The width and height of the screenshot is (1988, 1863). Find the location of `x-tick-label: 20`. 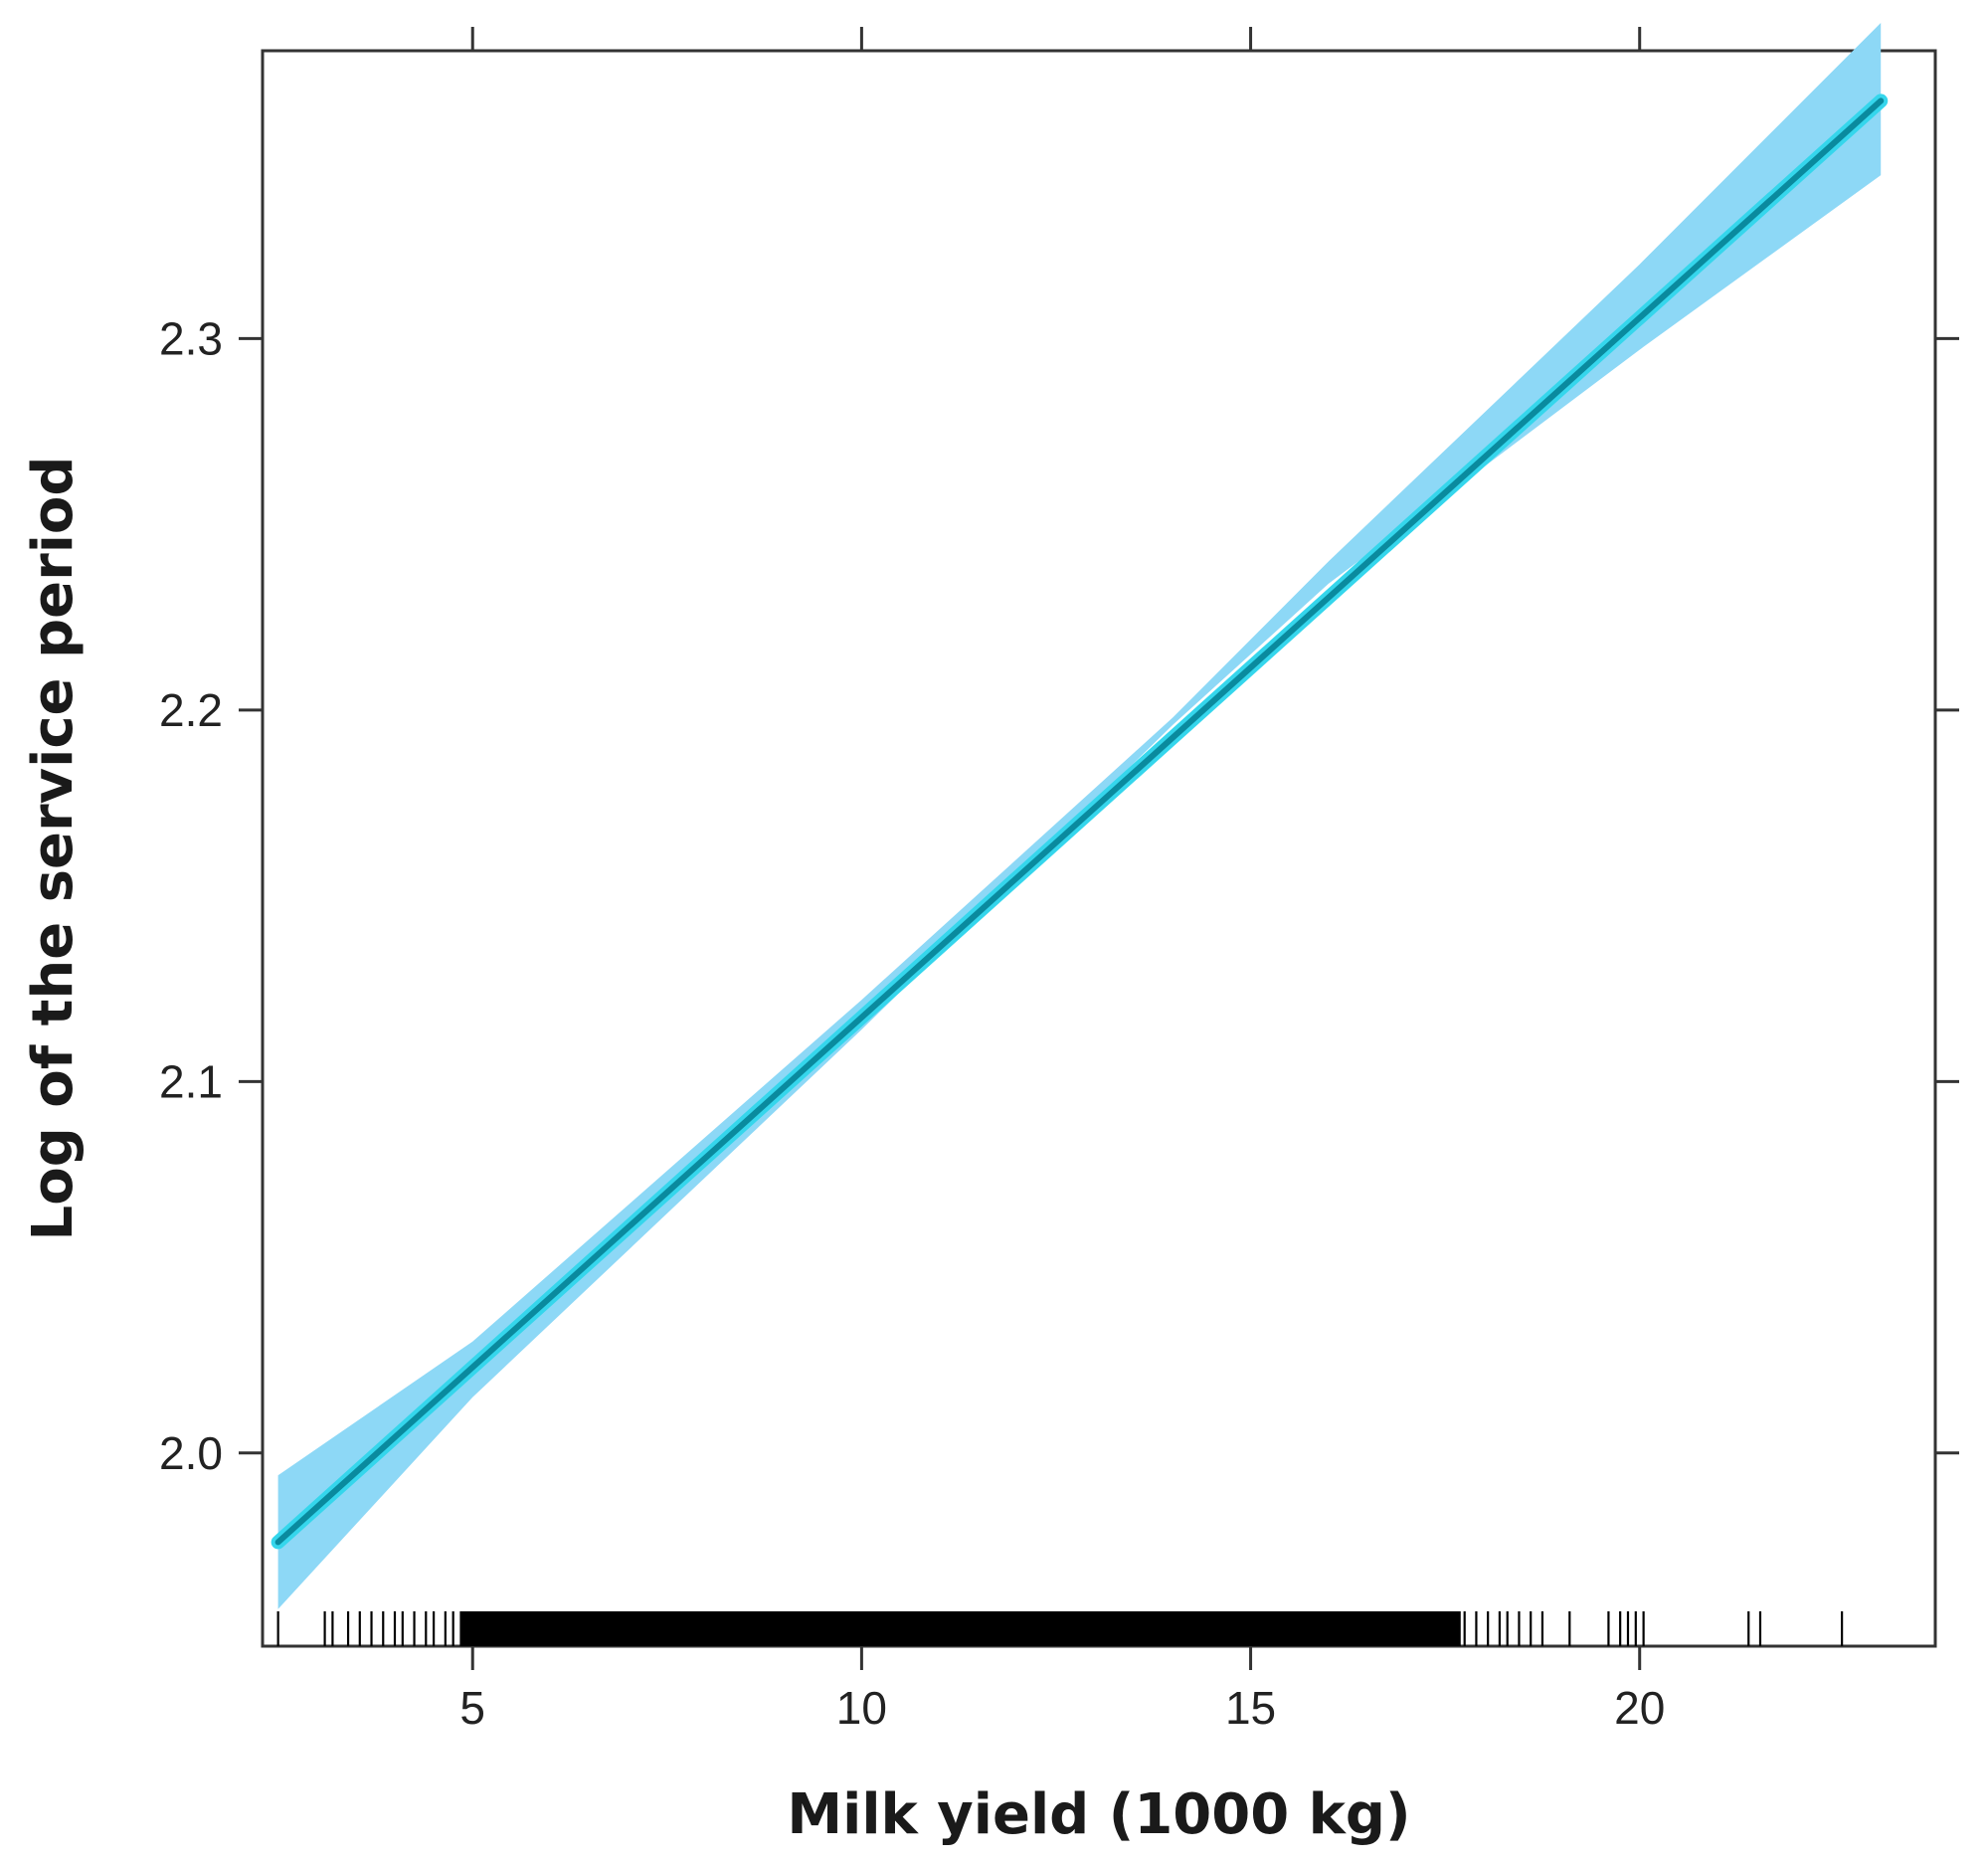

x-tick-label: 20 is located at coordinates (1639, 1708).